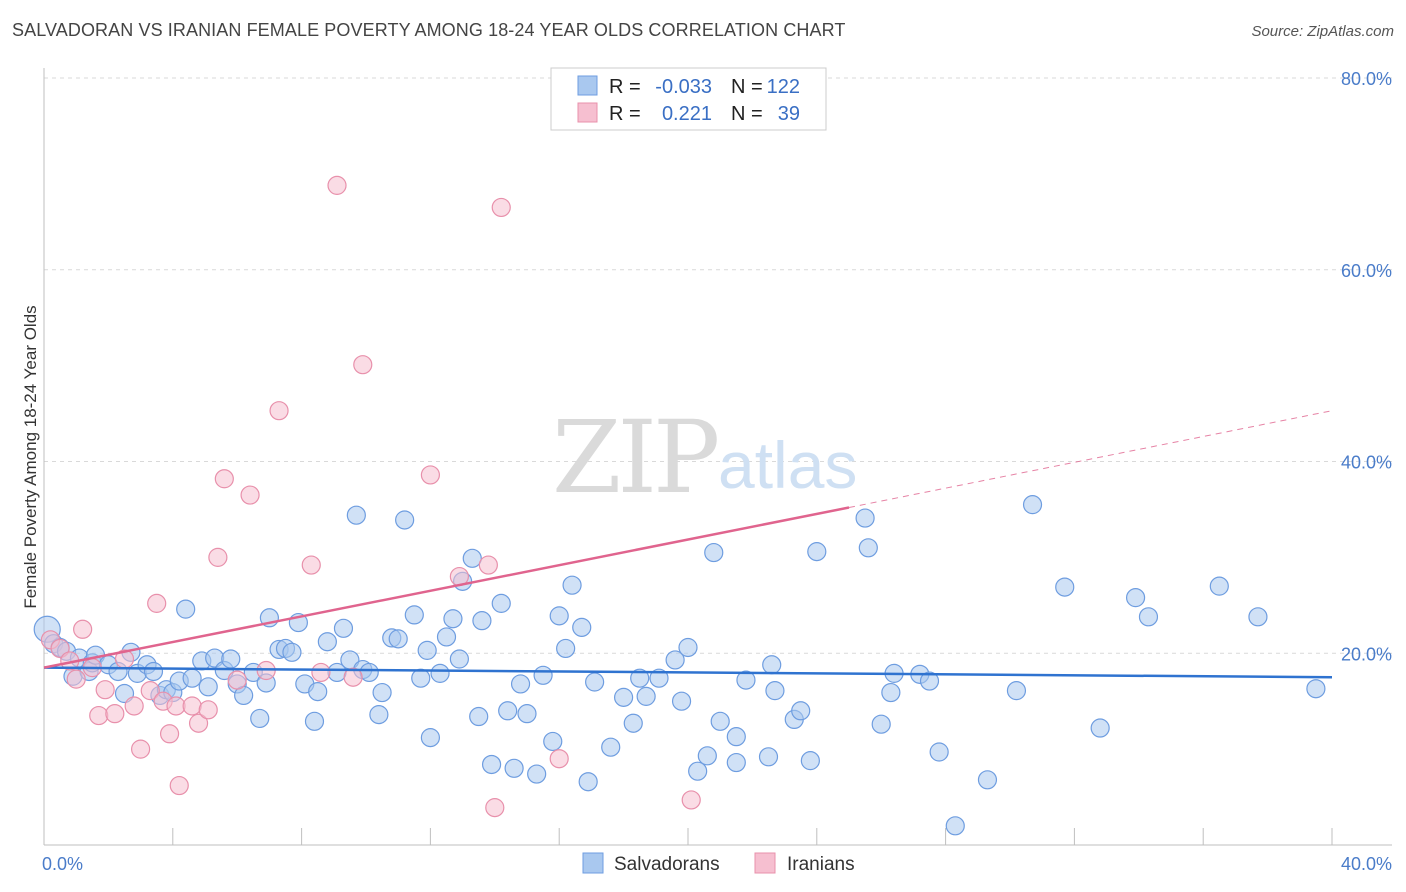 Image resolution: width=1406 pixels, height=892 pixels. What do you see at coordinates (1366, 366) in the screenshot?
I see `y-tick-labels: 80.0% 60.0% 40.0% 20.0%` at bounding box center [1366, 366].